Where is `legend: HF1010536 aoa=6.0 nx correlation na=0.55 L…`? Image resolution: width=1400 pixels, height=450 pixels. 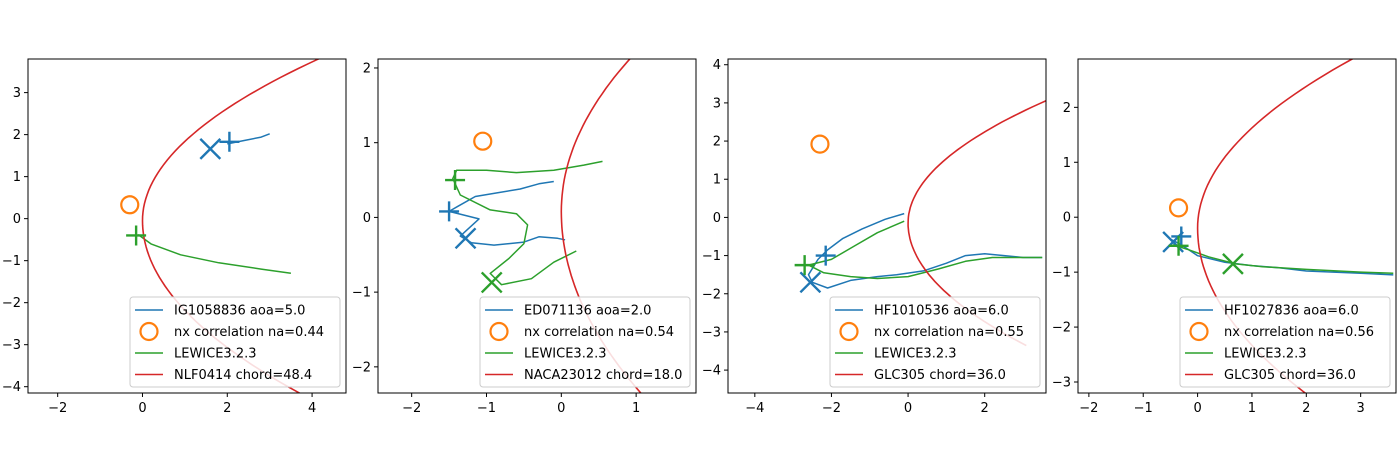
legend: HF1010536 aoa=6.0 nx correlation na=0.55 L… is located at coordinates (935, 342).